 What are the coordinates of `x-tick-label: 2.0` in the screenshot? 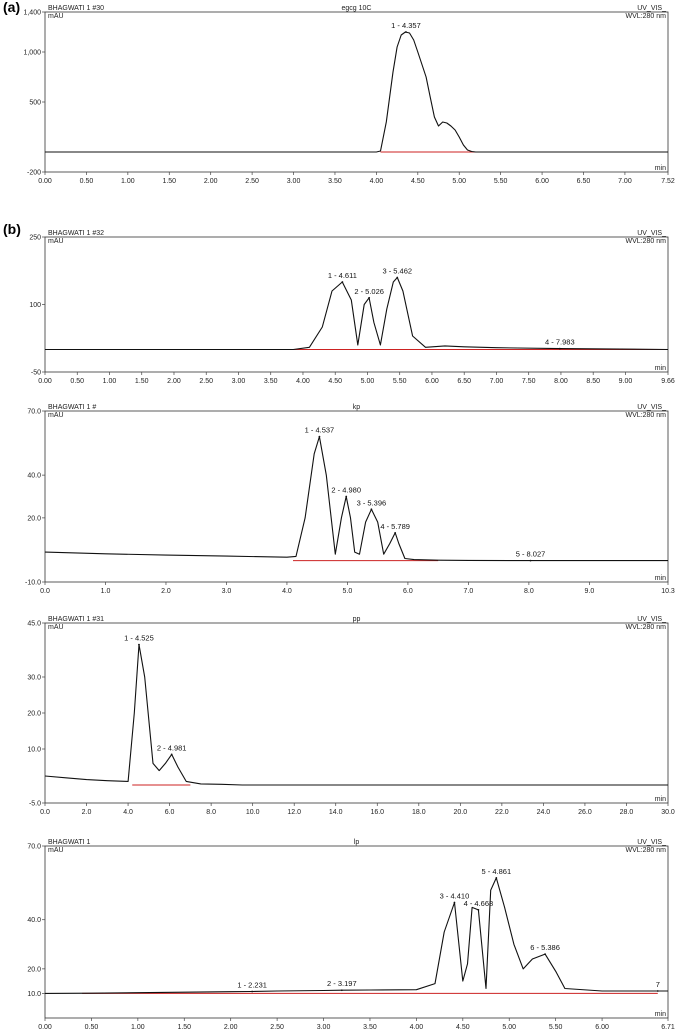 It's located at (87, 812).